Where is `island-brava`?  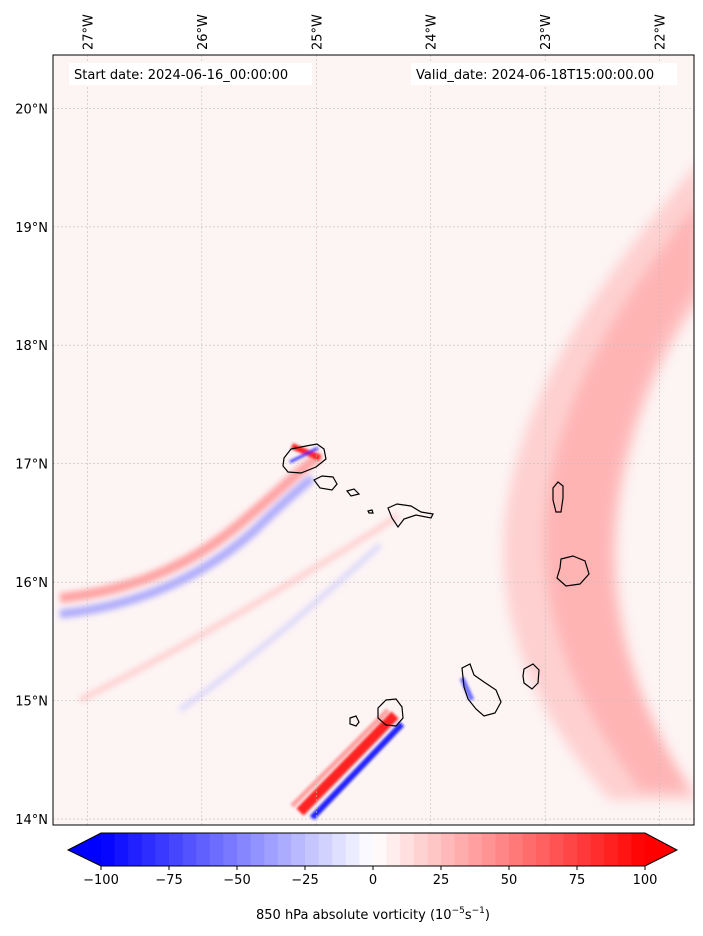 island-brava is located at coordinates (354, 721).